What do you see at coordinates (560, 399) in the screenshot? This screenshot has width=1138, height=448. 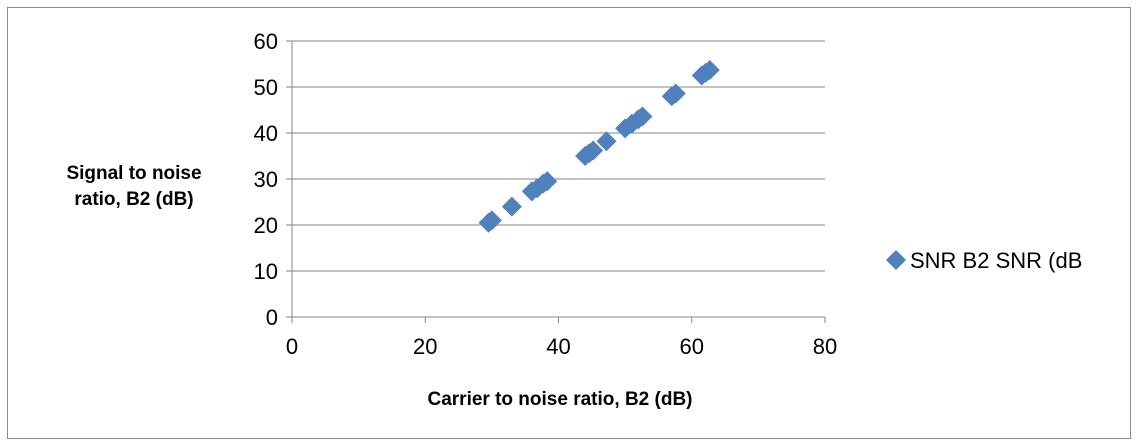 I see `x-axis-title: Carrier to noise ratio, B2 (dB)` at bounding box center [560, 399].